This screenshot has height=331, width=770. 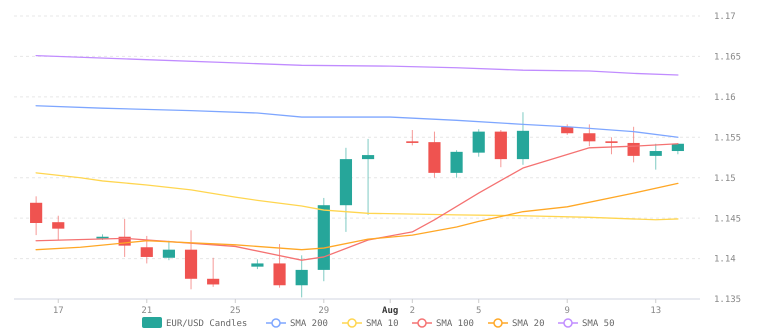 What do you see at coordinates (146, 311) in the screenshot?
I see `x-tick-label: 21` at bounding box center [146, 311].